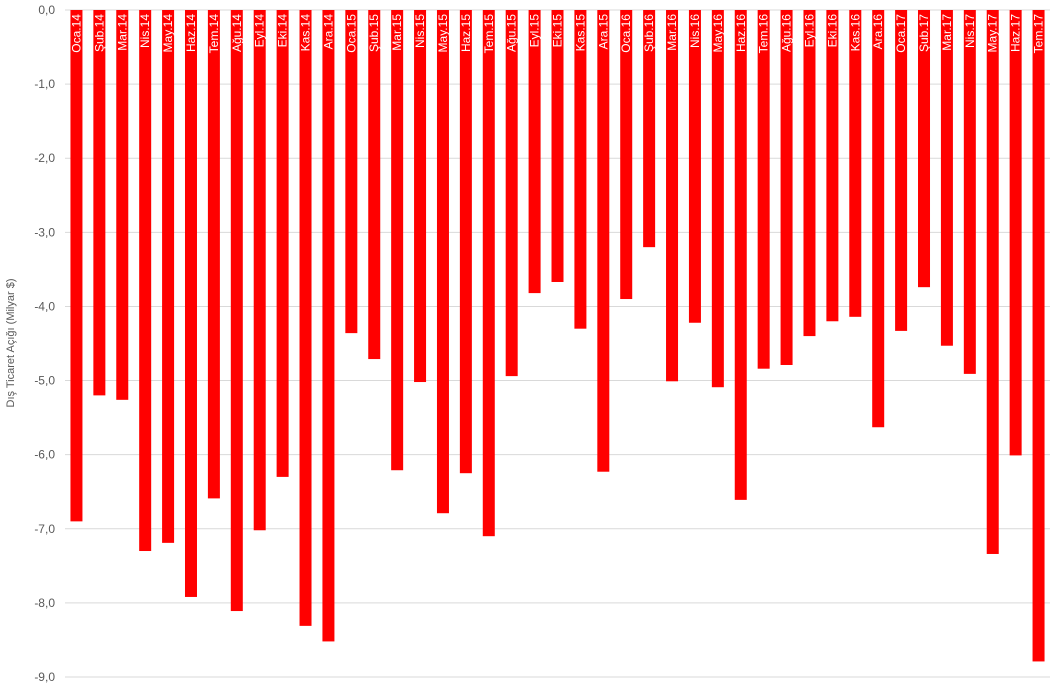 The width and height of the screenshot is (1060, 694). I want to click on bar-category-label: Kas.16, so click(855, 33).